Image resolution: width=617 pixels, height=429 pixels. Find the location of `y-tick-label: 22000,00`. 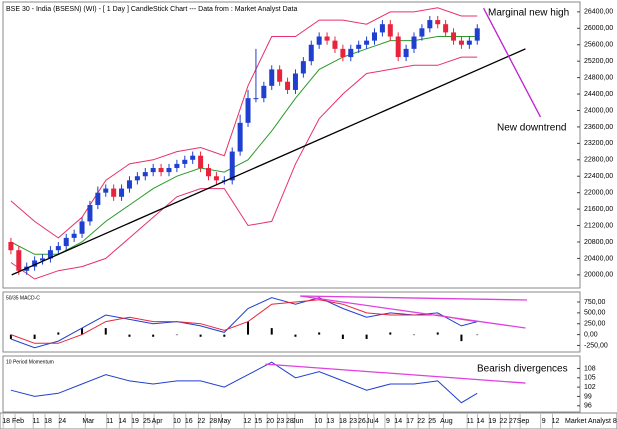

y-tick-label: 22000,00 is located at coordinates (598, 193).